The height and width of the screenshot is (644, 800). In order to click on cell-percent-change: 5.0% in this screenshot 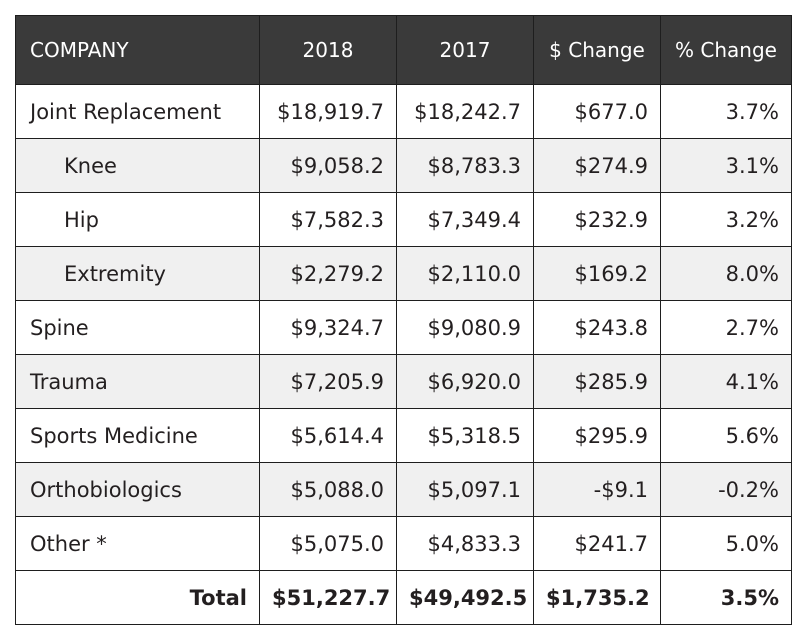, I will do `click(726, 543)`.